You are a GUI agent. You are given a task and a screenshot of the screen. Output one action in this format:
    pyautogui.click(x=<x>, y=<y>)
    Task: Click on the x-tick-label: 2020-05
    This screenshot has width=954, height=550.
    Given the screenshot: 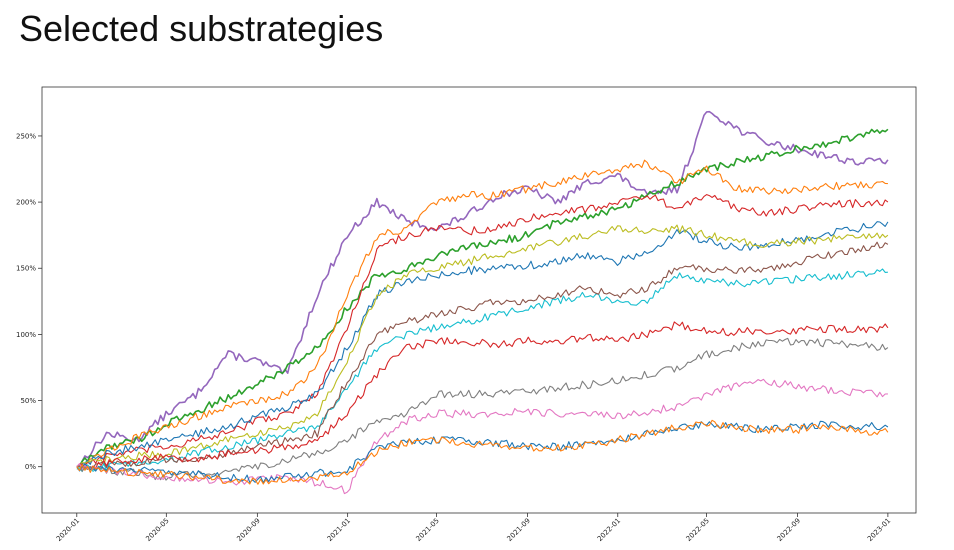 What is the action you would take?
    pyautogui.click(x=157, y=530)
    